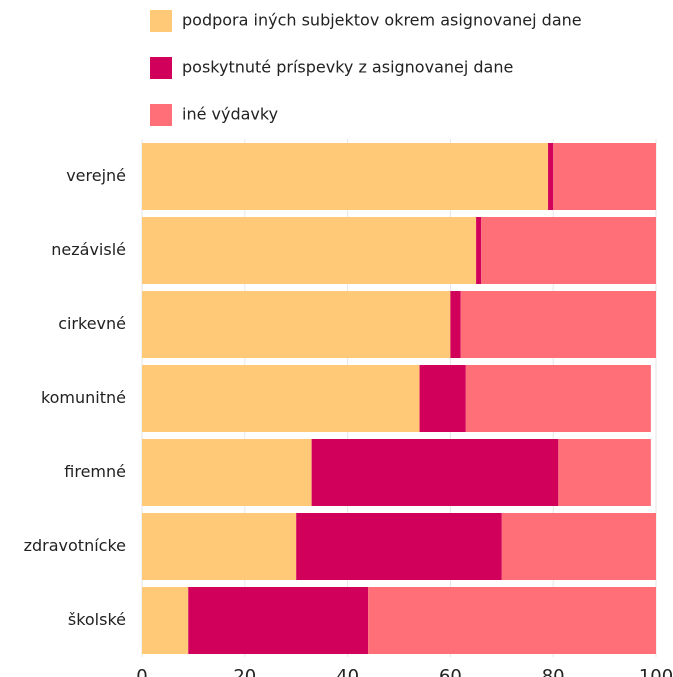 Image resolution: width=673 pixels, height=677 pixels. I want to click on x-tick-label: 20, so click(244, 671).